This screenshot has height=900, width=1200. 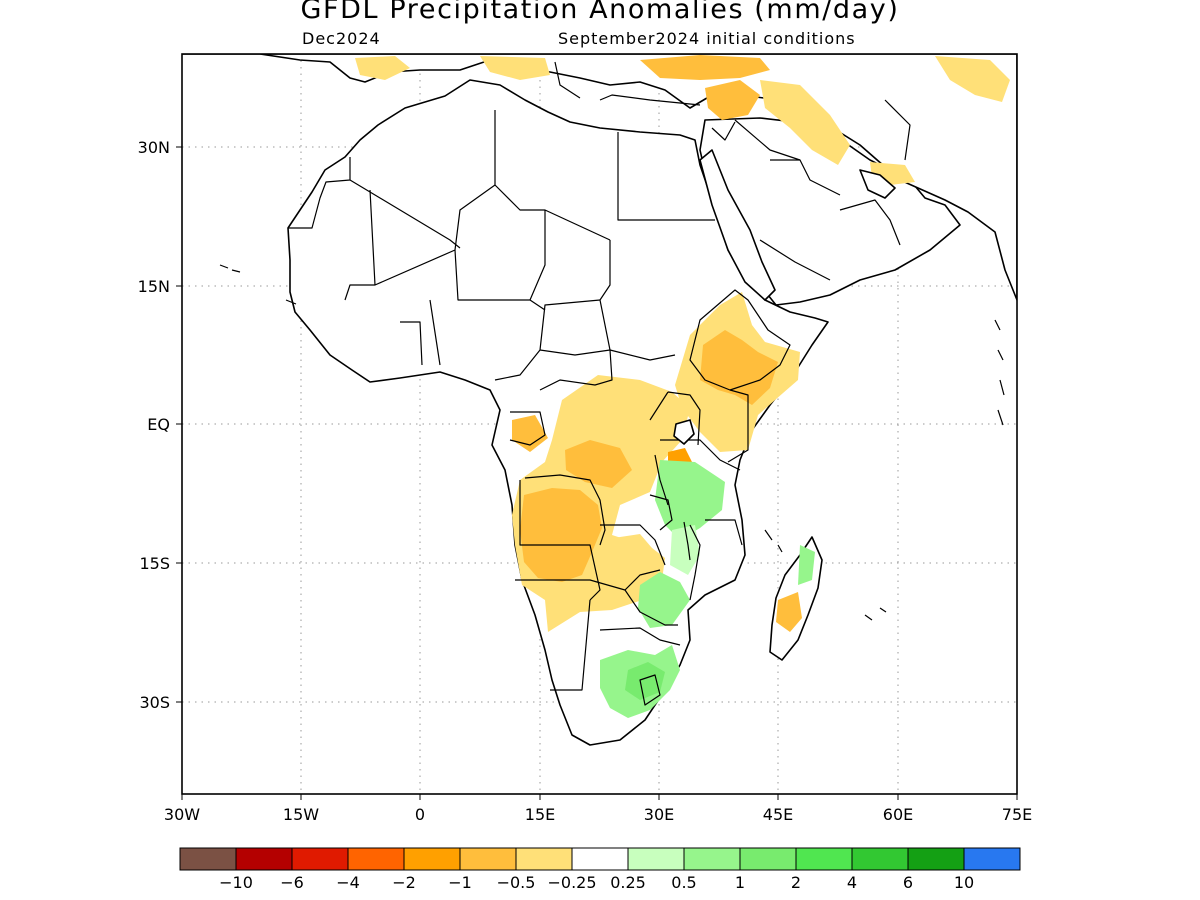 I want to click on lake-tanganyika, so click(x=661, y=480).